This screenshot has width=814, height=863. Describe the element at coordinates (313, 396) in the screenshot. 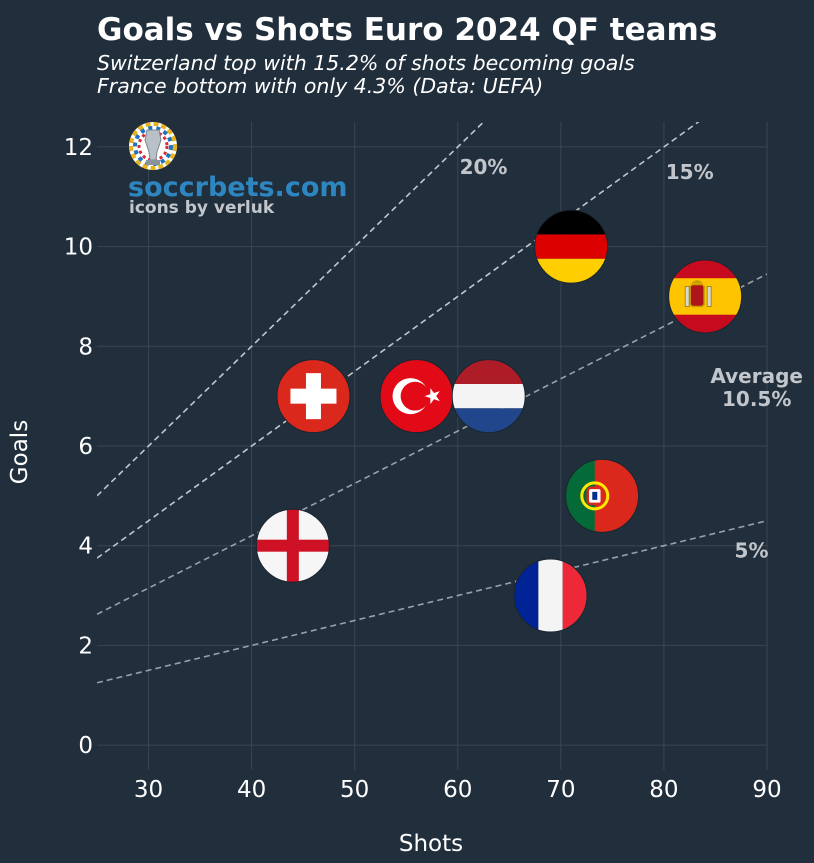

I see `switzerland-flag-icon` at that location.